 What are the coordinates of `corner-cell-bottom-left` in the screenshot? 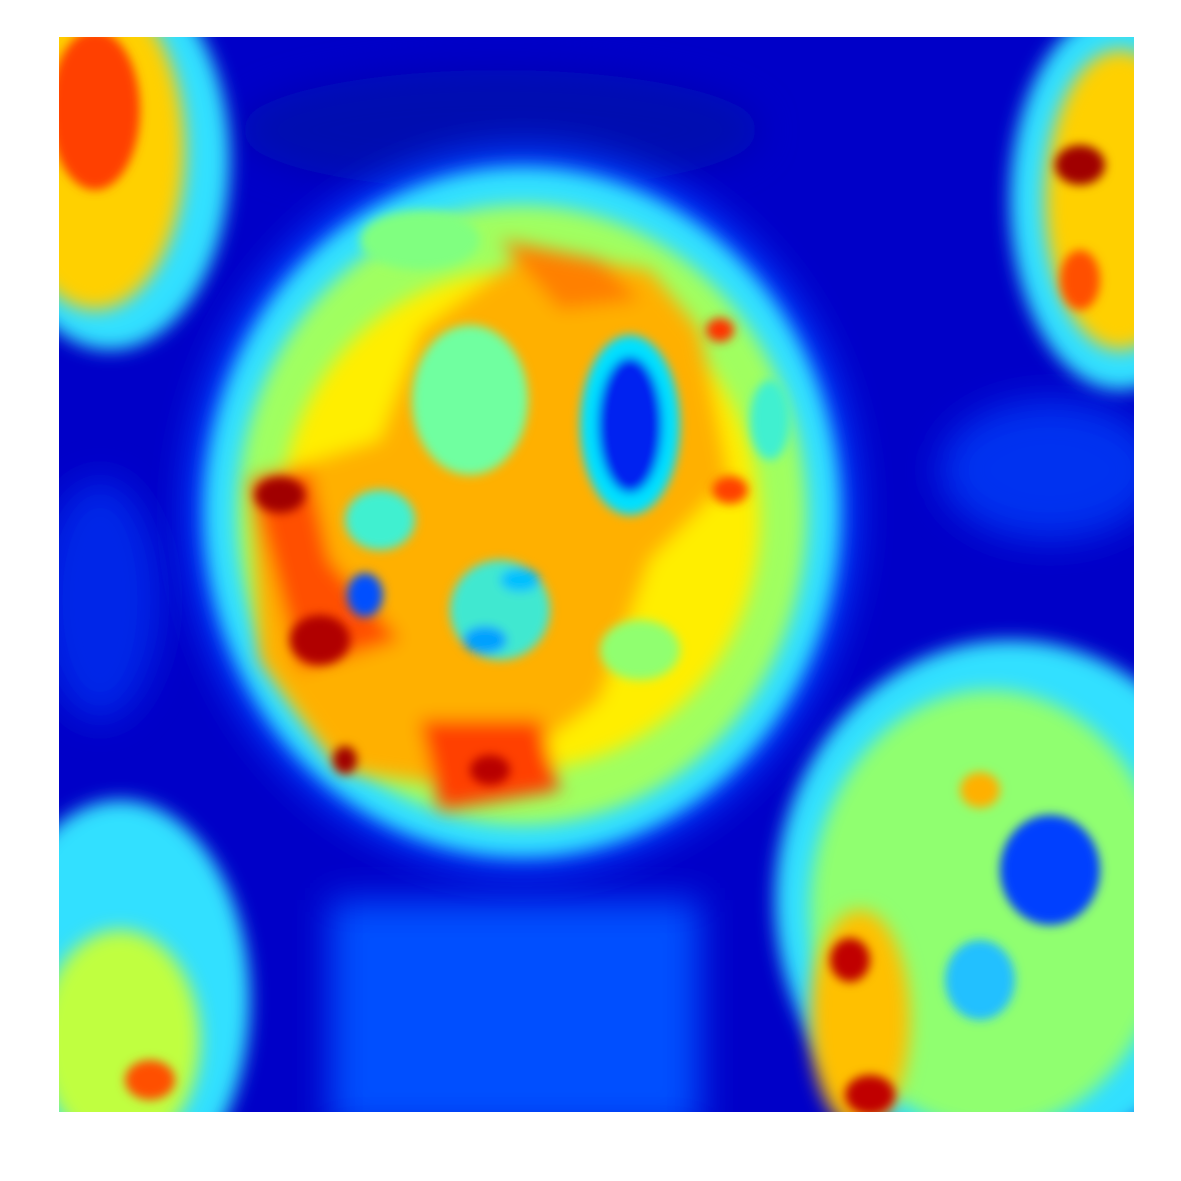 It's located at (154, 956).